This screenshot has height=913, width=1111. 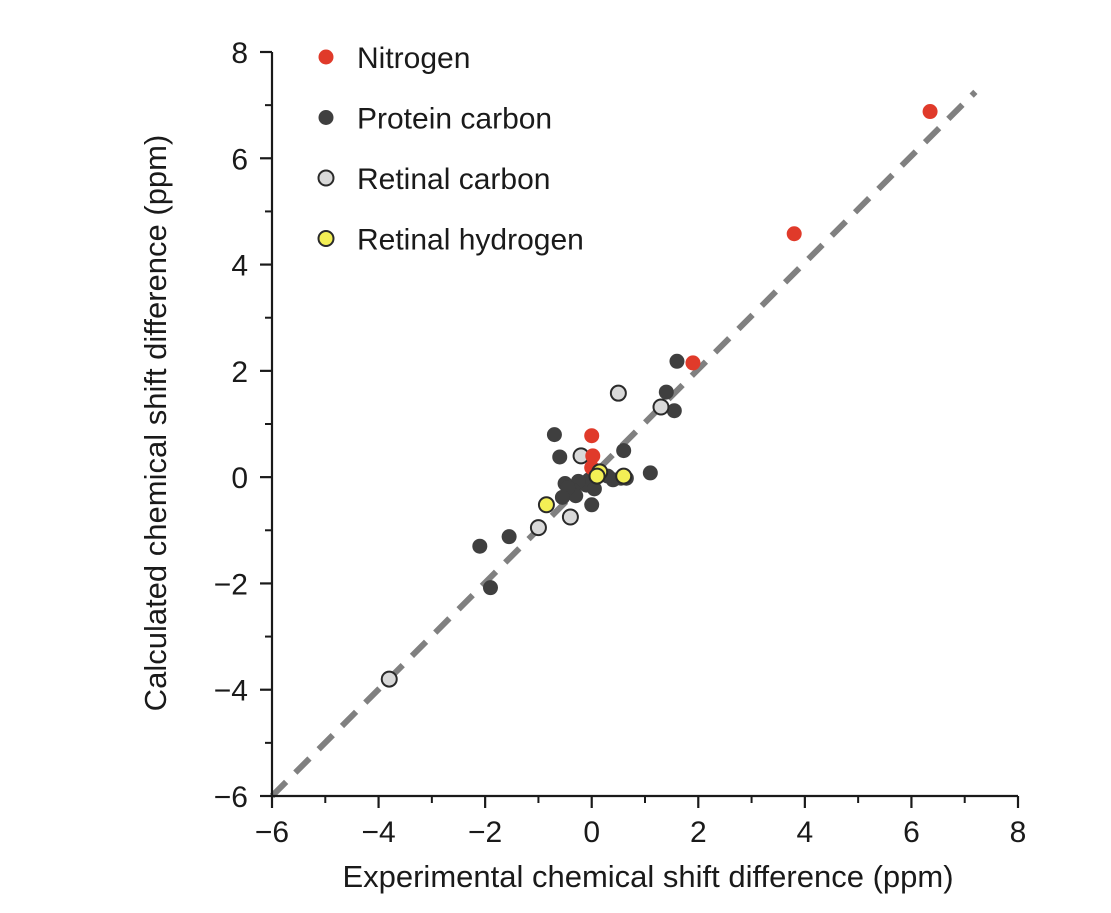 What do you see at coordinates (453, 179) in the screenshot?
I see `legend-label-retinal-carbon: Retinal carbon` at bounding box center [453, 179].